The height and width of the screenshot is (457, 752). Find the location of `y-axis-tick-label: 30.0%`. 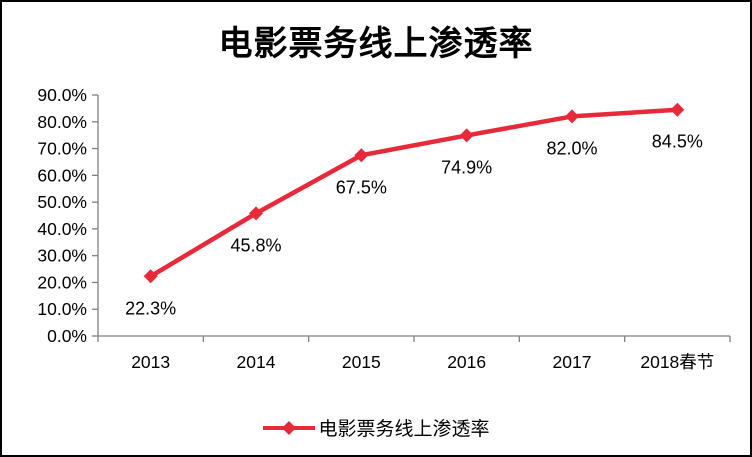

y-axis-tick-label: 30.0% is located at coordinates (62, 256).